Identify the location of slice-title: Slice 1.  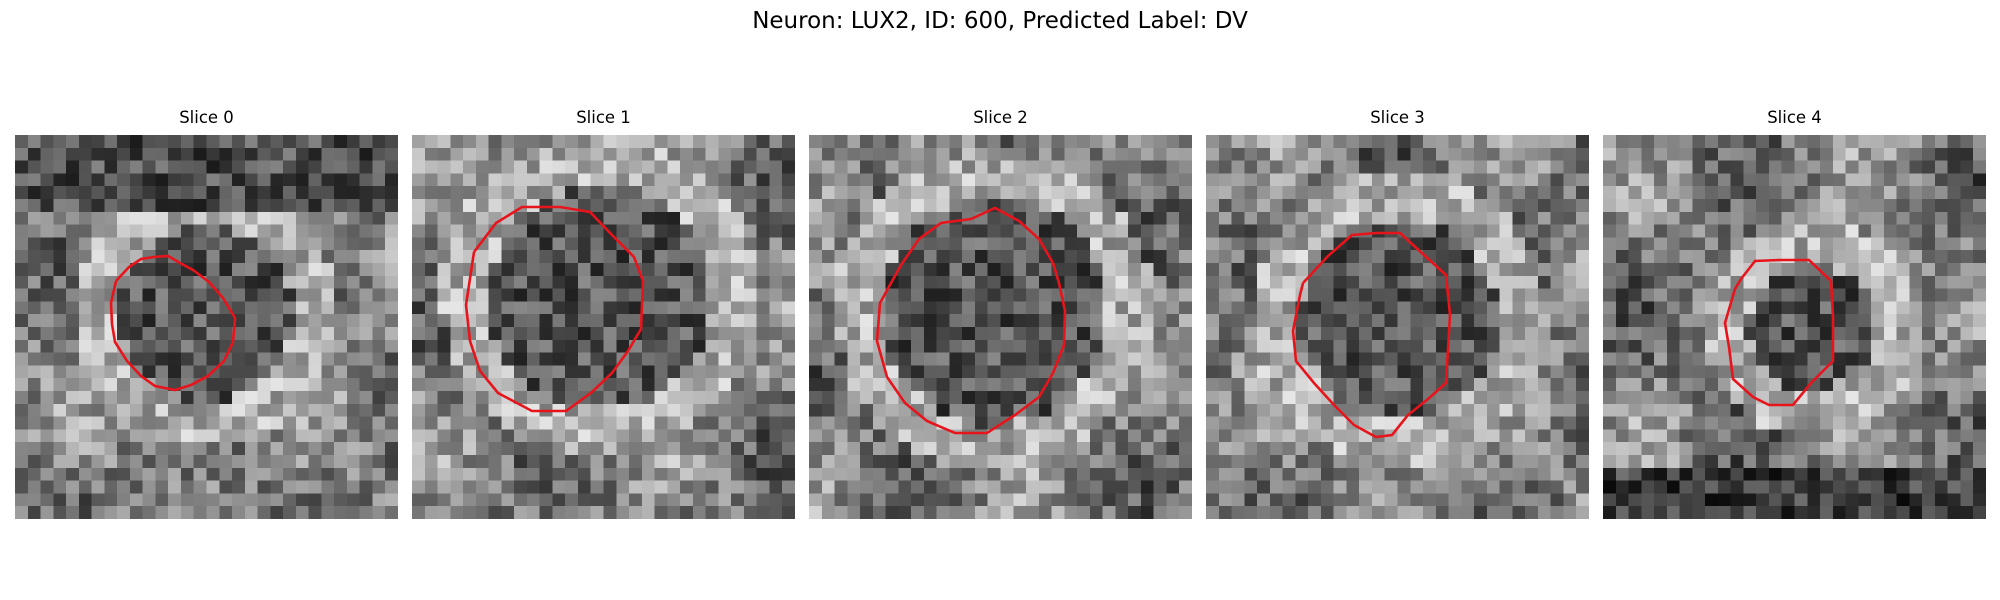
(603, 117).